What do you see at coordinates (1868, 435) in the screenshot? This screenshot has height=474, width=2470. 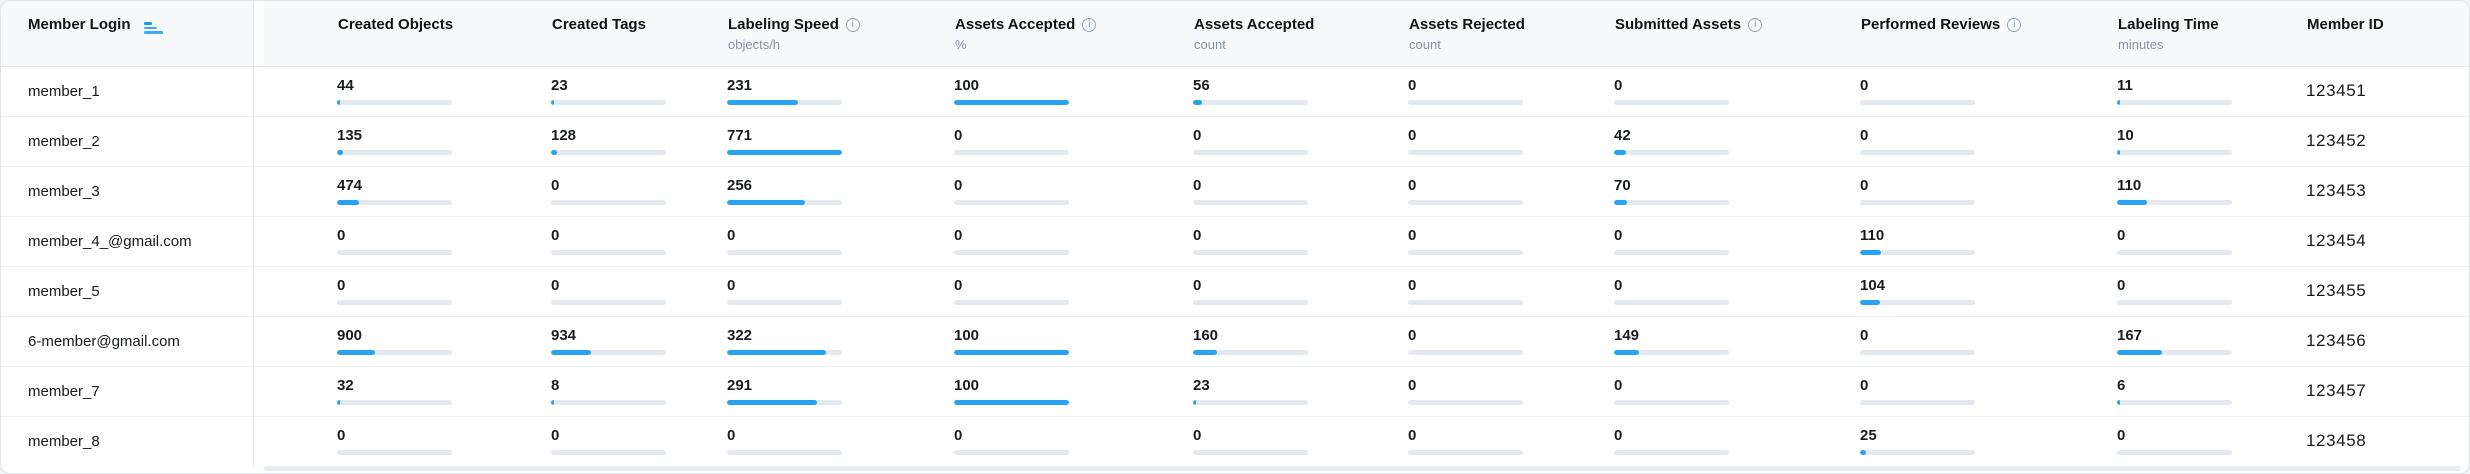 I see `metric-value: 25` at bounding box center [1868, 435].